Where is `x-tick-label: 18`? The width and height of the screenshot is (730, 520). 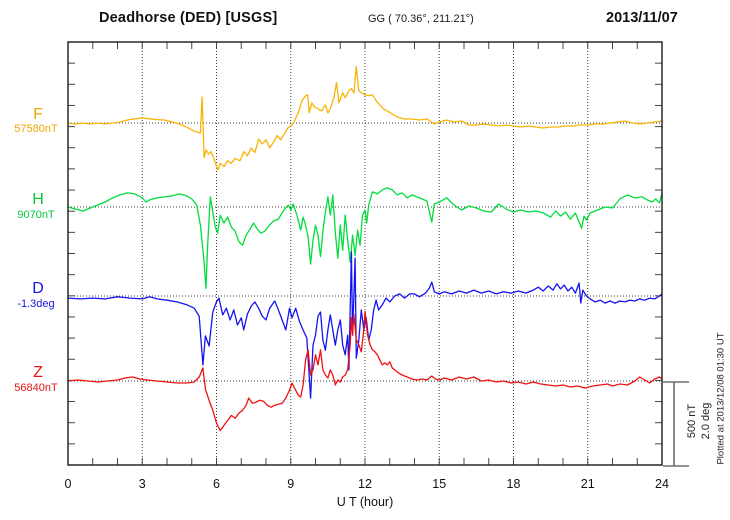
x-tick-label: 18 is located at coordinates (513, 484).